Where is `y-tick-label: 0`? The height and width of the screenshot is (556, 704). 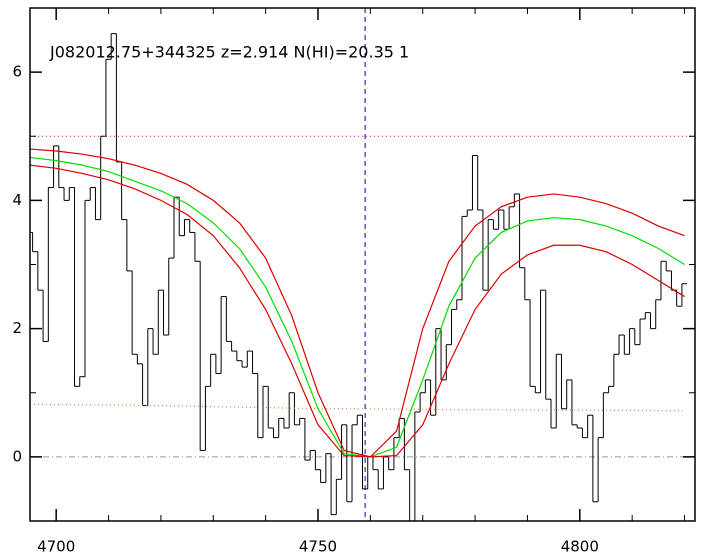 y-tick-label: 0 is located at coordinates (17, 456).